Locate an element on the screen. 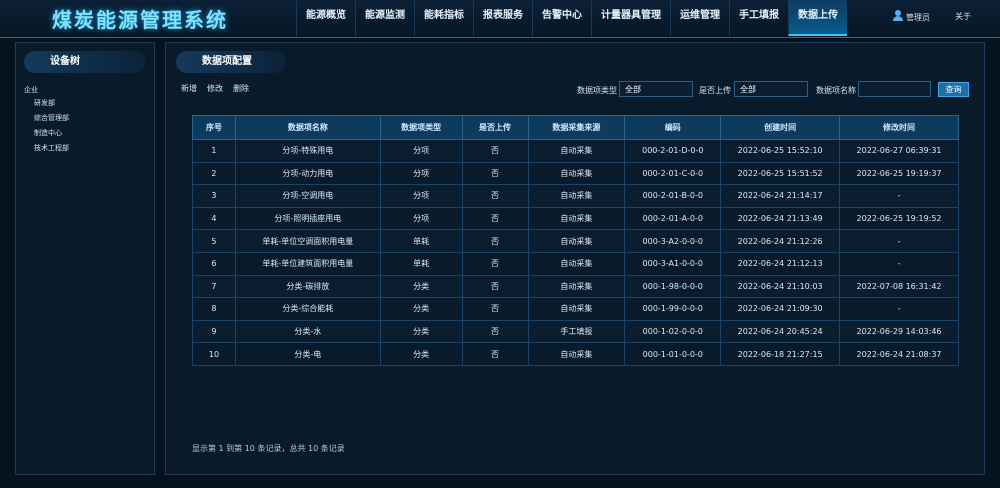 The width and height of the screenshot is (1000, 488). table-cell: 000-2-01-A-0-0 is located at coordinates (673, 218).